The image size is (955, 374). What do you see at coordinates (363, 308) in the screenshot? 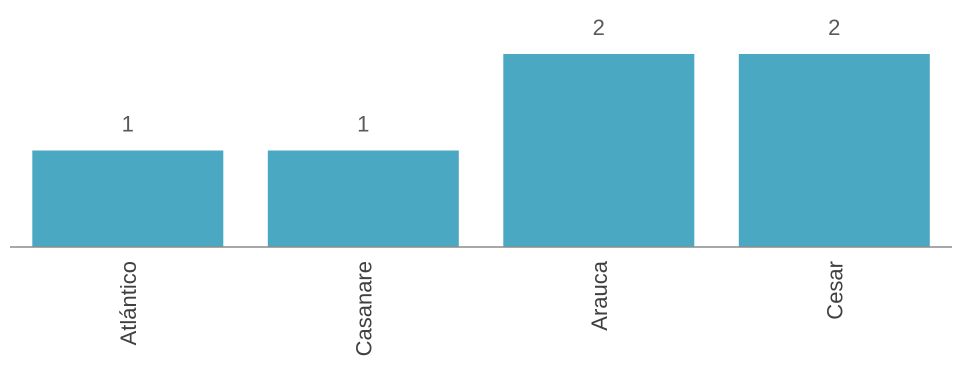
I see `tick-label-1: Casanare` at bounding box center [363, 308].